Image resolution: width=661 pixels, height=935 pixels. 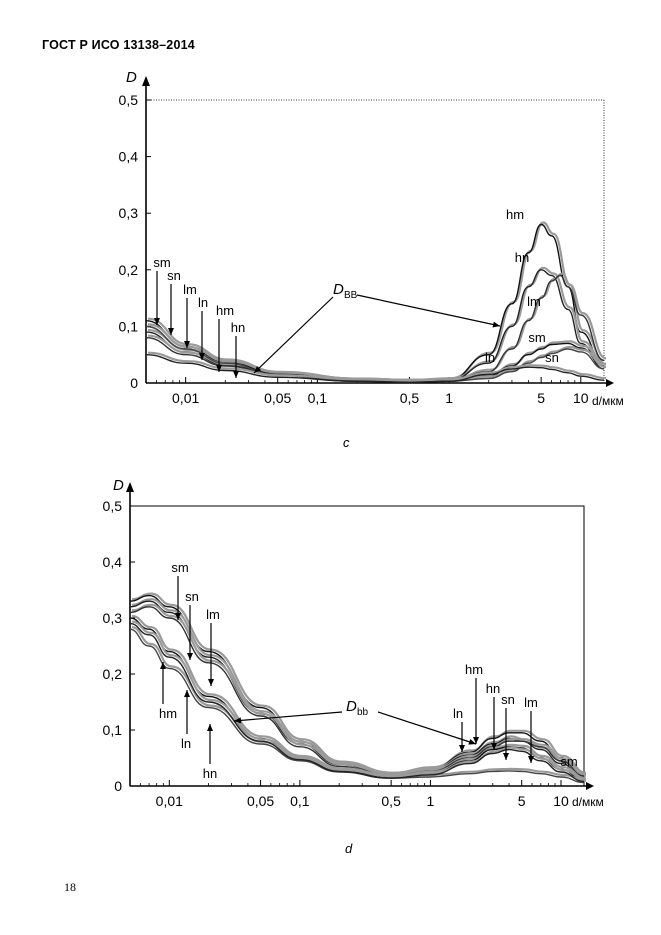 I want to click on series-line-shadow-hn, so click(x=359, y=700).